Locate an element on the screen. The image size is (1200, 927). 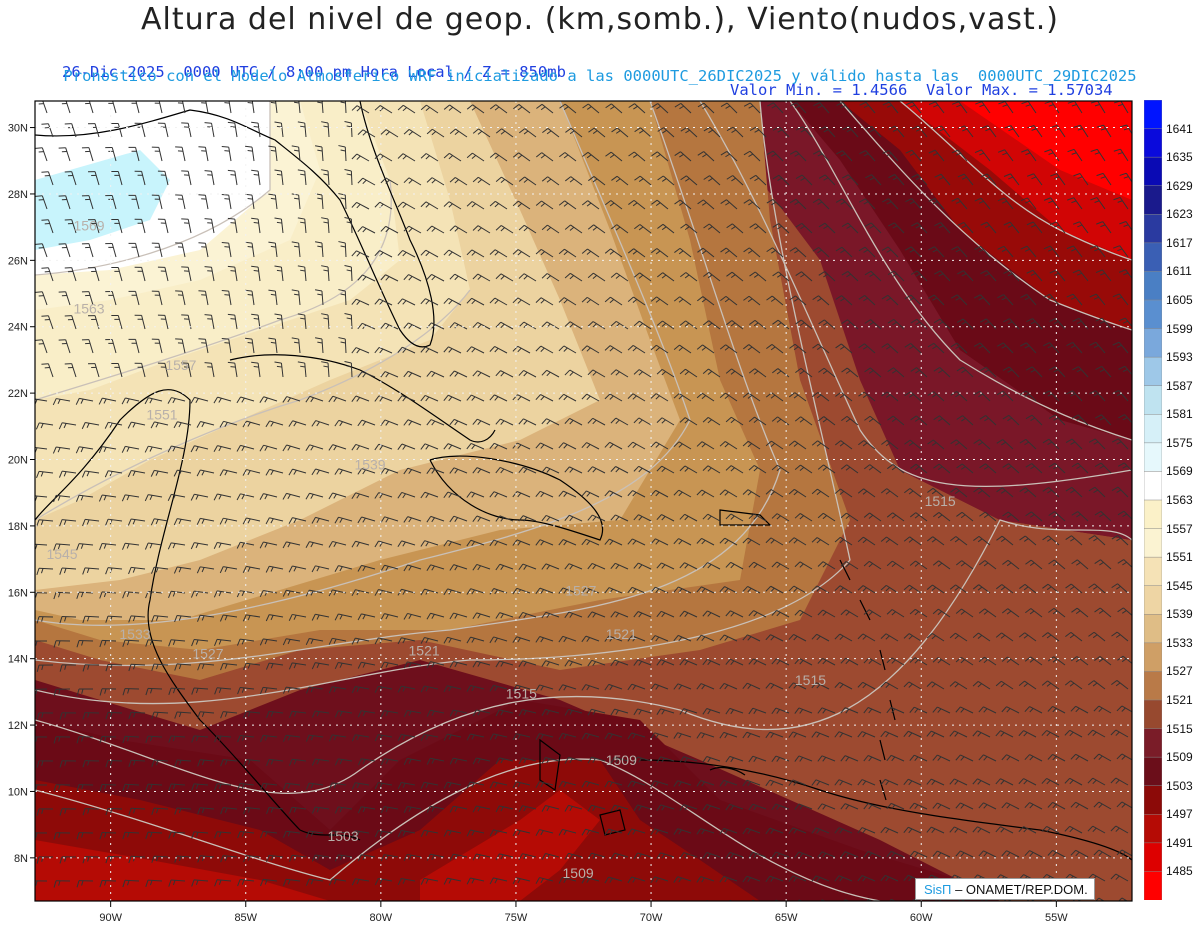
colorbar-label: 1527 is located at coordinates (1179, 671).